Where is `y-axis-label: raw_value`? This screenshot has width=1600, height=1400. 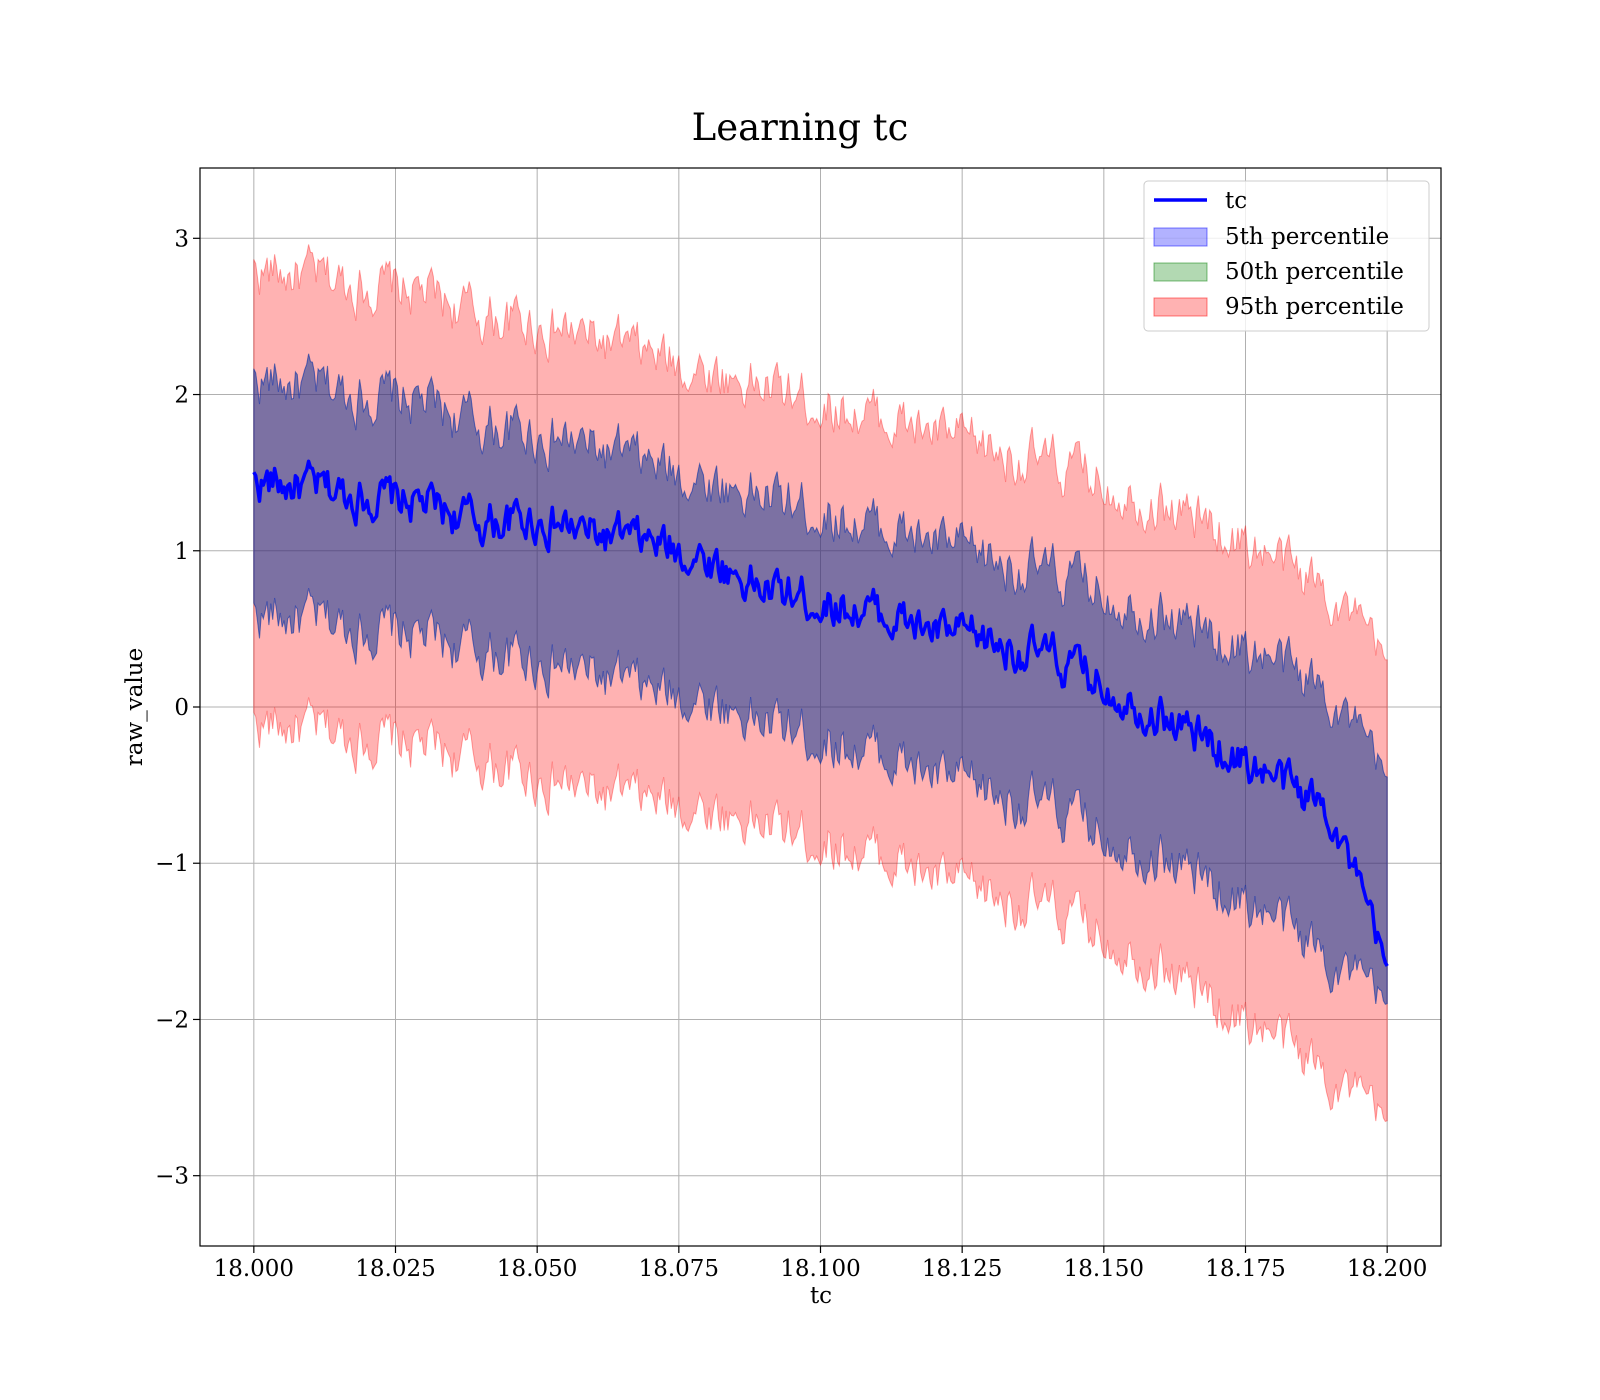
y-axis-label: raw_value is located at coordinates (135, 707).